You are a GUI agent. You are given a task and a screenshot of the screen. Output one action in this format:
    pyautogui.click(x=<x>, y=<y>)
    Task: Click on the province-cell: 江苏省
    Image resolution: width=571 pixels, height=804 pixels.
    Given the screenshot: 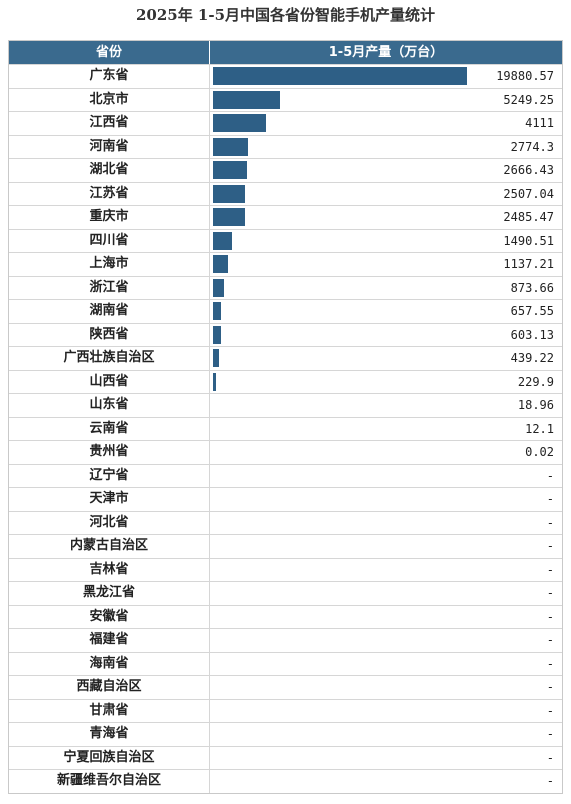 What is the action you would take?
    pyautogui.click(x=109, y=193)
    